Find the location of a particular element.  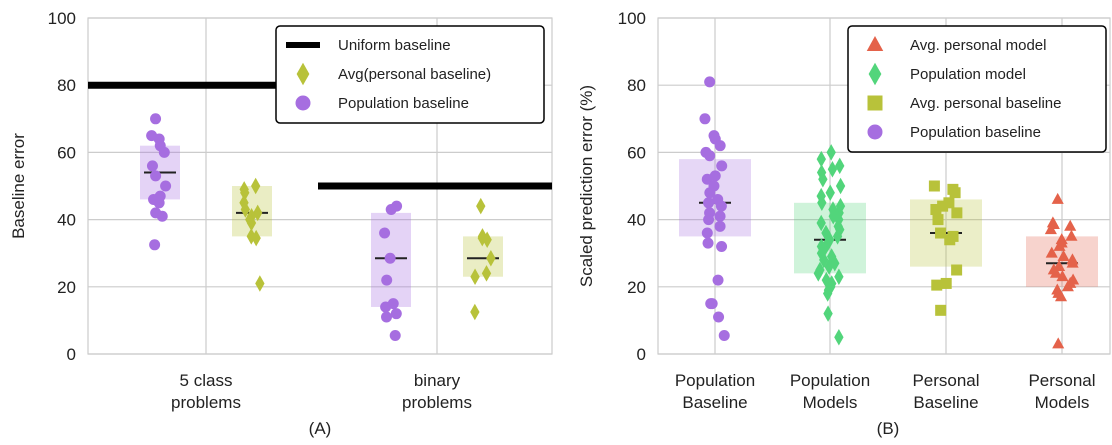

a-legend-entry-label: Population baseline is located at coordinates (403, 103).